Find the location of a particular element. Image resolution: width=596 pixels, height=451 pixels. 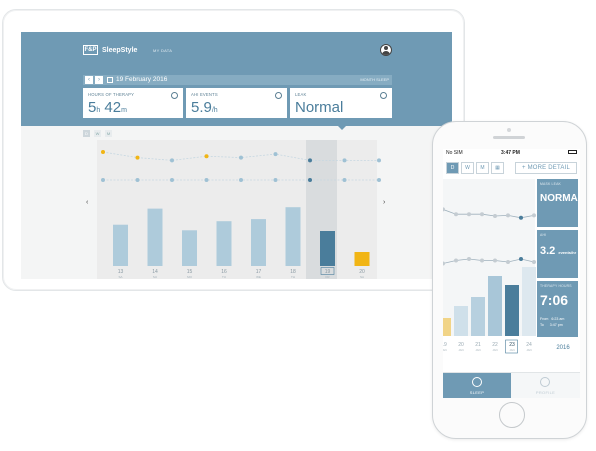

speaker is located at coordinates (509, 137).